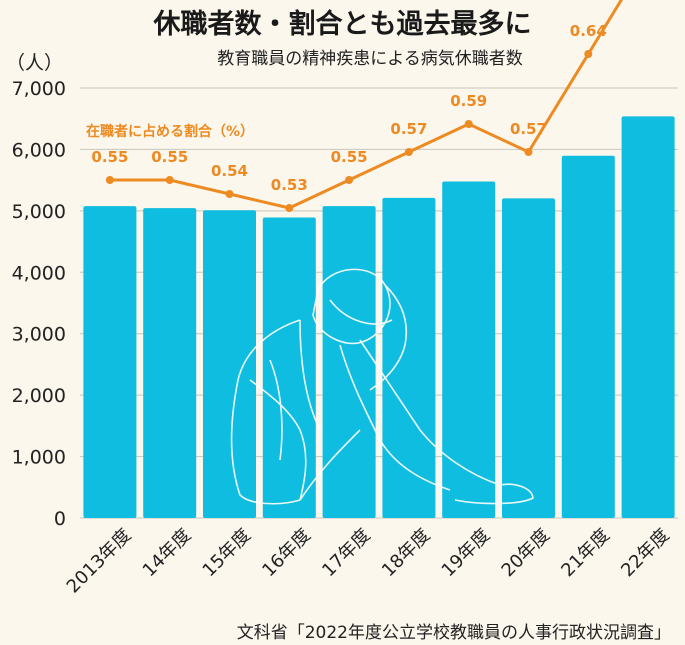  I want to click on x-tick-label: 19年度, so click(466, 553).